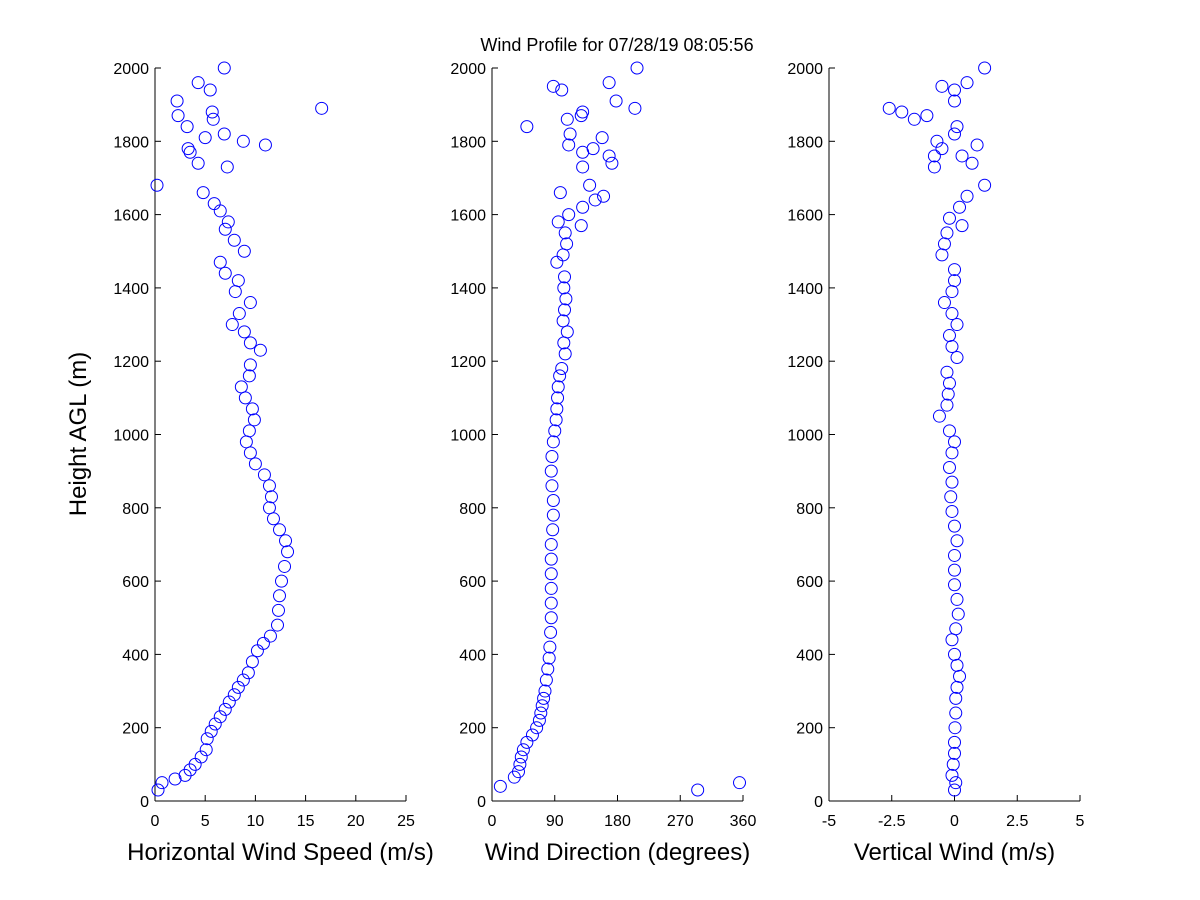 The image size is (1200, 900). What do you see at coordinates (468, 69) in the screenshot?
I see `direction-y-tick-label: 2000` at bounding box center [468, 69].